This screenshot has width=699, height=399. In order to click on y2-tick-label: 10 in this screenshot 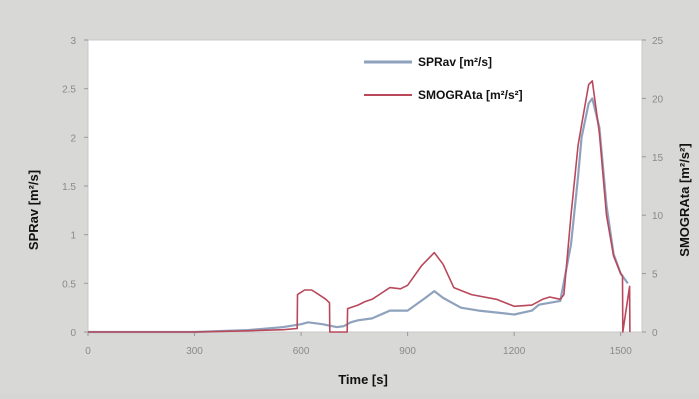, I will do `click(658, 216)`.